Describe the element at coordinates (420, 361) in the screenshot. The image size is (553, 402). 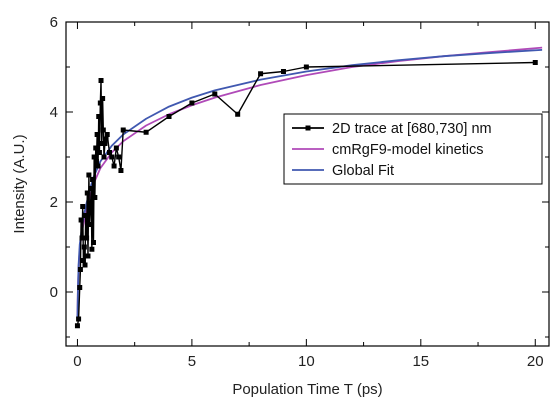
I see `x-tick-label: 15` at that location.